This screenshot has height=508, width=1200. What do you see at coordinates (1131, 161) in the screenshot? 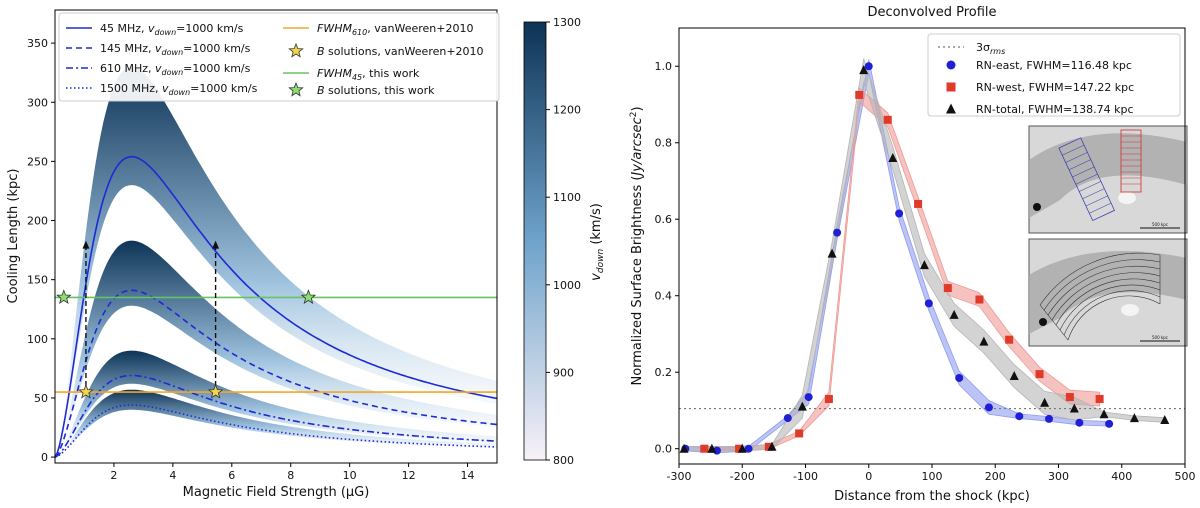
I see `west-region-grid` at bounding box center [1131, 161].